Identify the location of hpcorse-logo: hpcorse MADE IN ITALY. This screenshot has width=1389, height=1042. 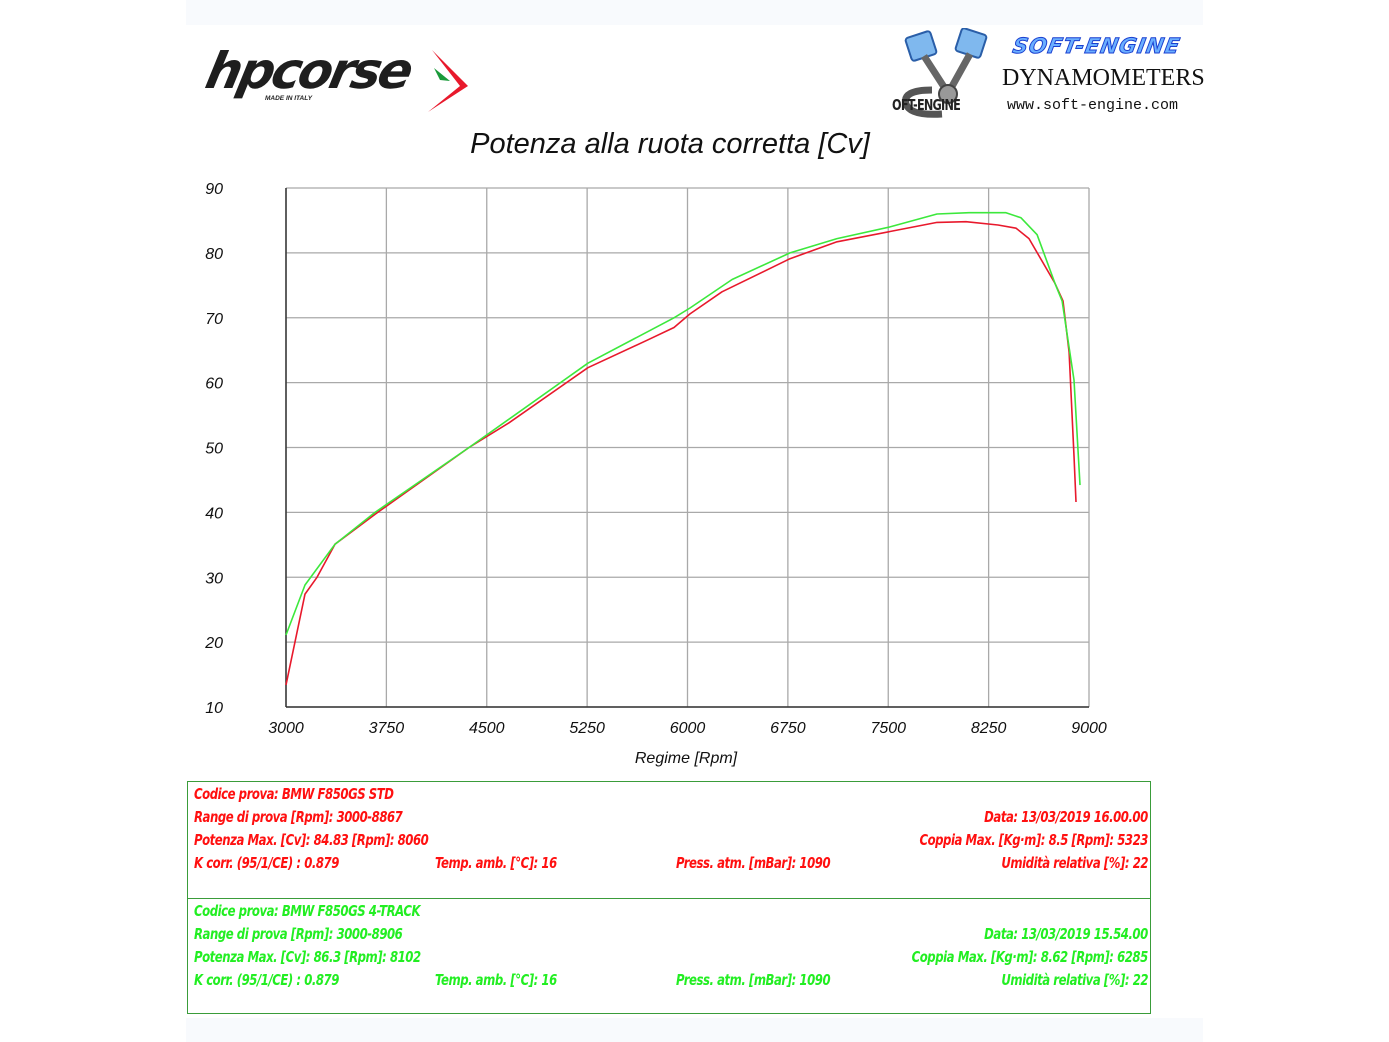
(338, 82).